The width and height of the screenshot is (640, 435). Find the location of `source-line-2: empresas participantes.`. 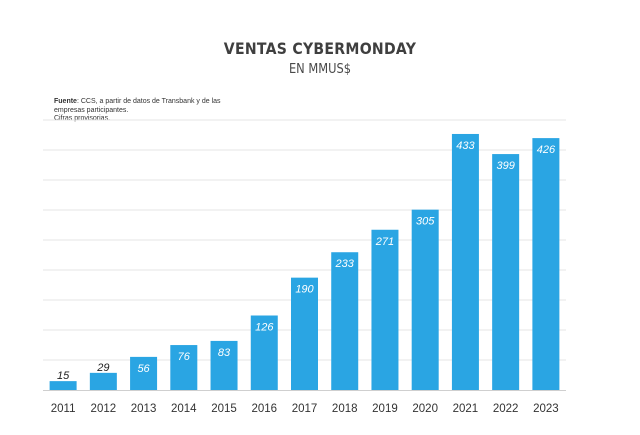

source-line-2: empresas participantes. is located at coordinates (91, 110).